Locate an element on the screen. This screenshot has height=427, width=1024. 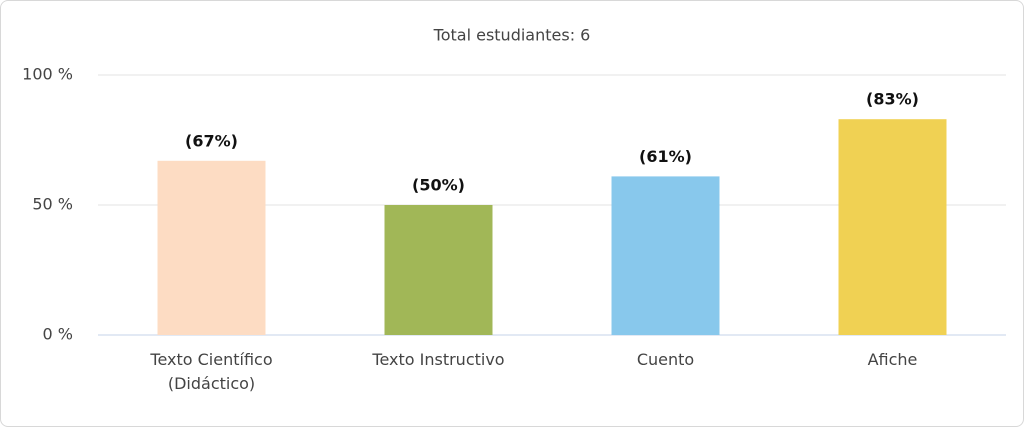
x-tick-label: Texto Instructivo is located at coordinates (438, 359).